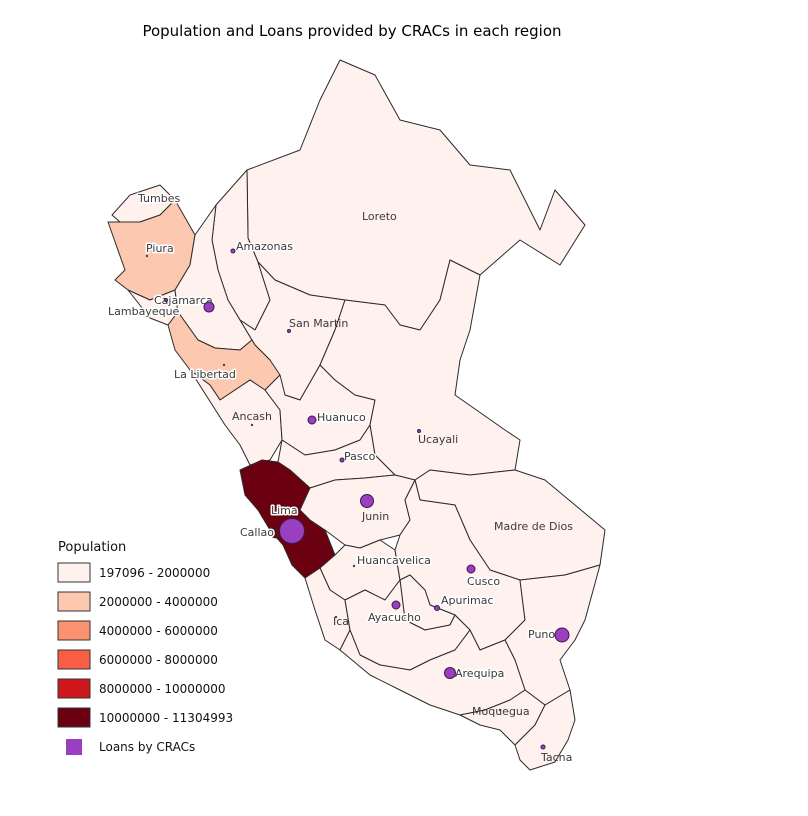 The image size is (808, 816). What do you see at coordinates (144, 311) in the screenshot?
I see `label-lambayeque: Lambayeque` at bounding box center [144, 311].